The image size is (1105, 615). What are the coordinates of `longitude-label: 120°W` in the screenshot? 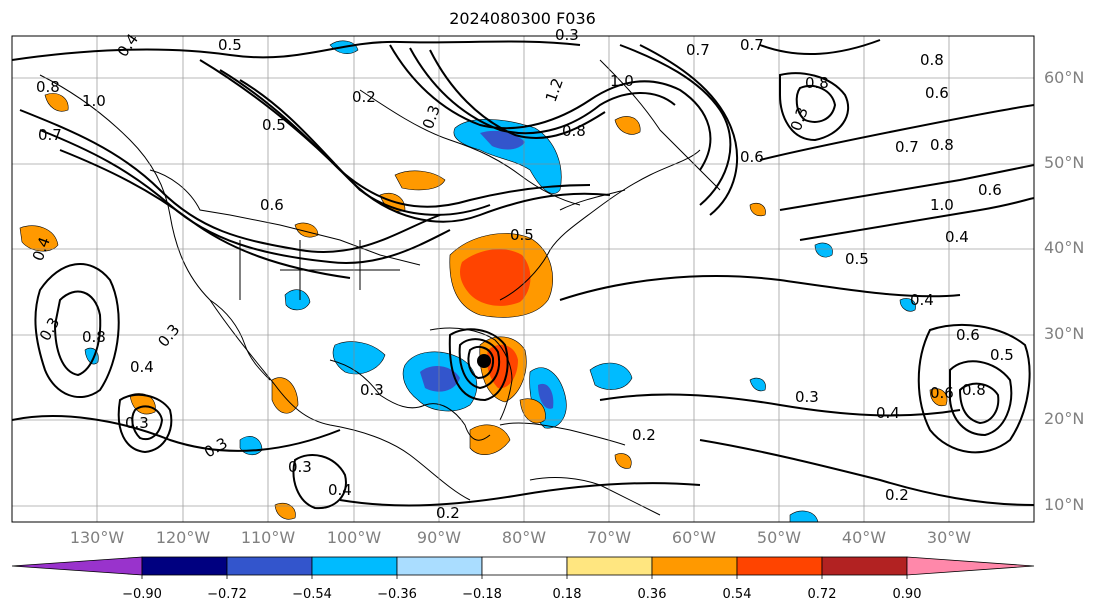 It's located at (183, 537).